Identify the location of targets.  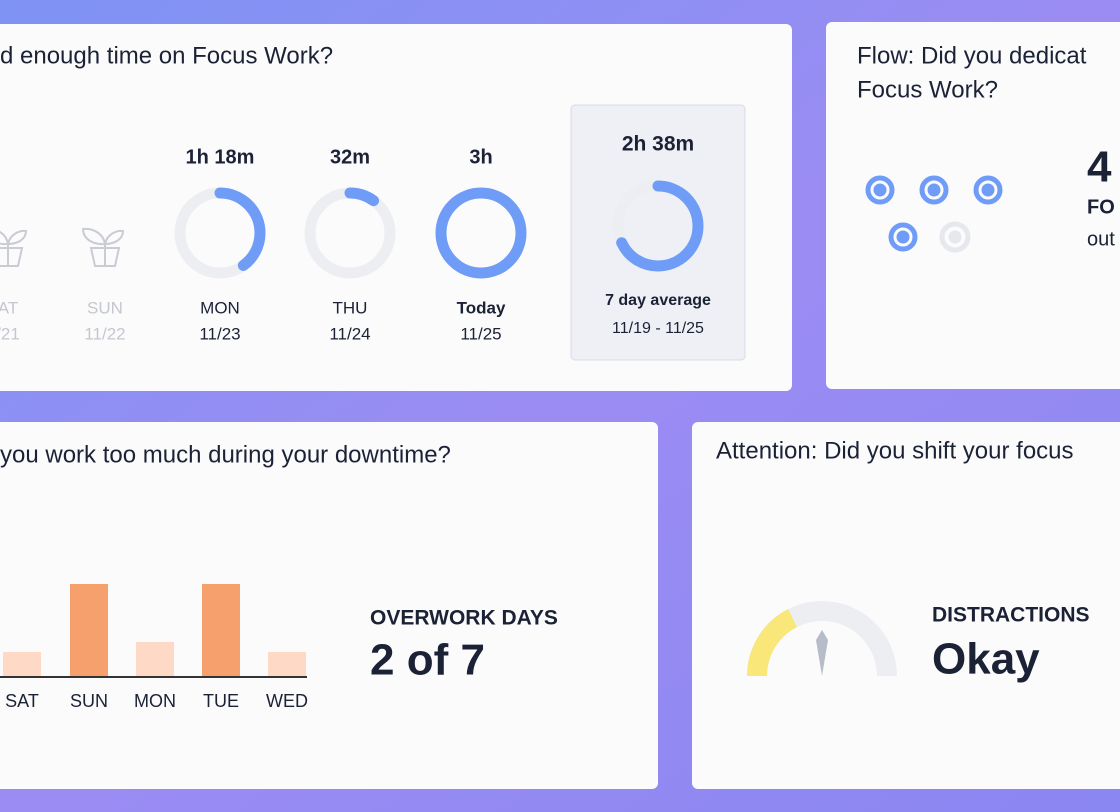
(934, 214).